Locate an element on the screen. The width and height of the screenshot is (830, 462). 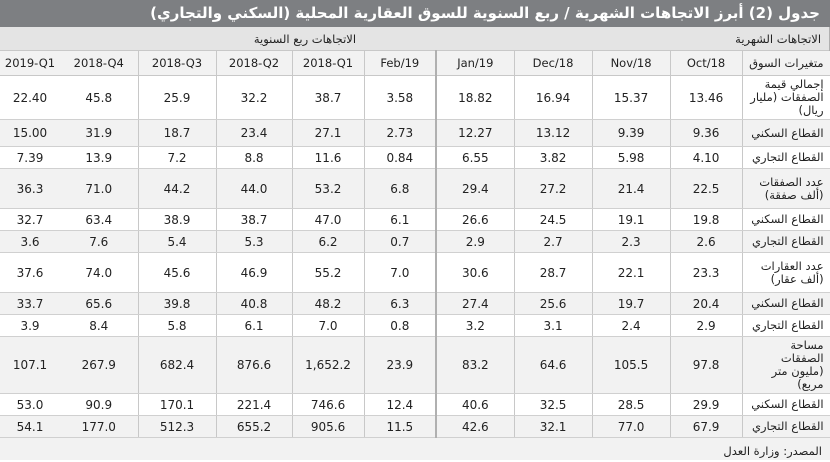
quarter-cell: 905.6 is located at coordinates (328, 426).